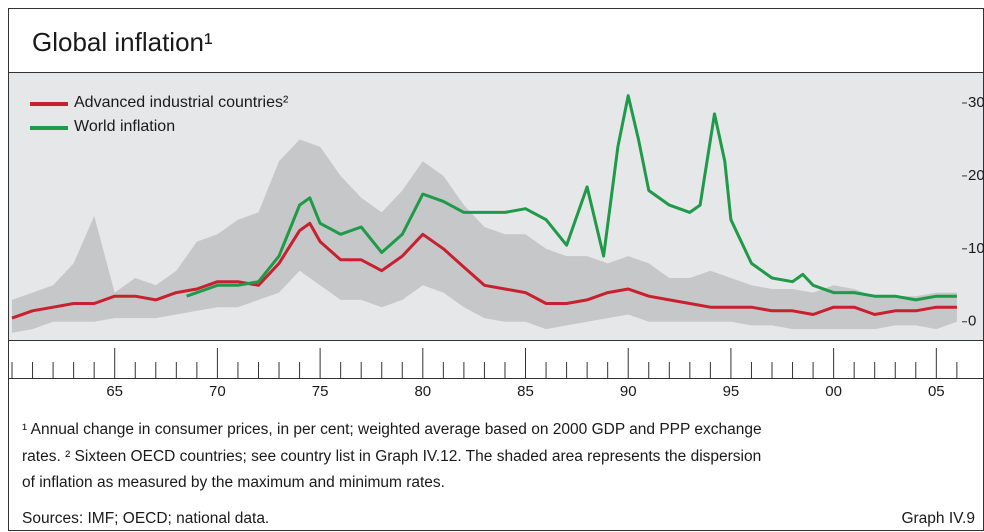 The image size is (984, 532). Describe the element at coordinates (976, 248) in the screenshot. I see `y-tick-label: 10` at that location.